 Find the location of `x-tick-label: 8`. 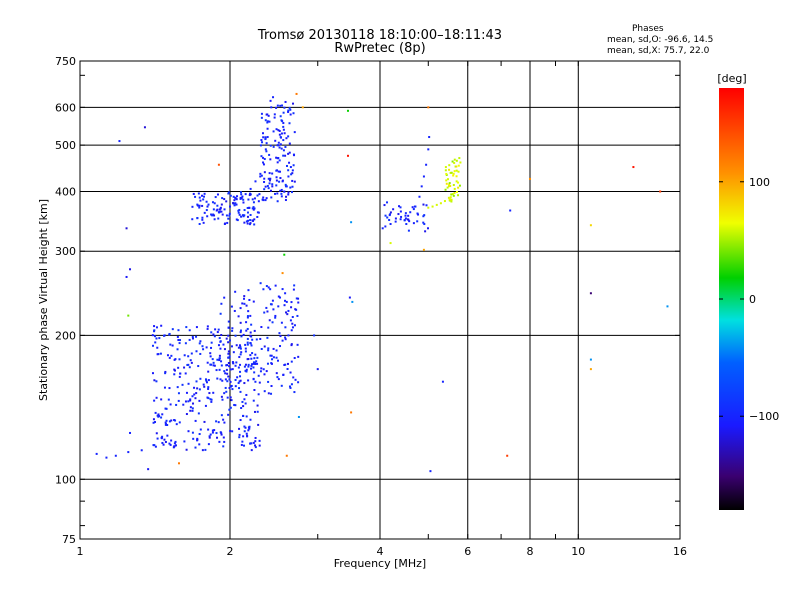

x-tick-label: 8 is located at coordinates (530, 551).